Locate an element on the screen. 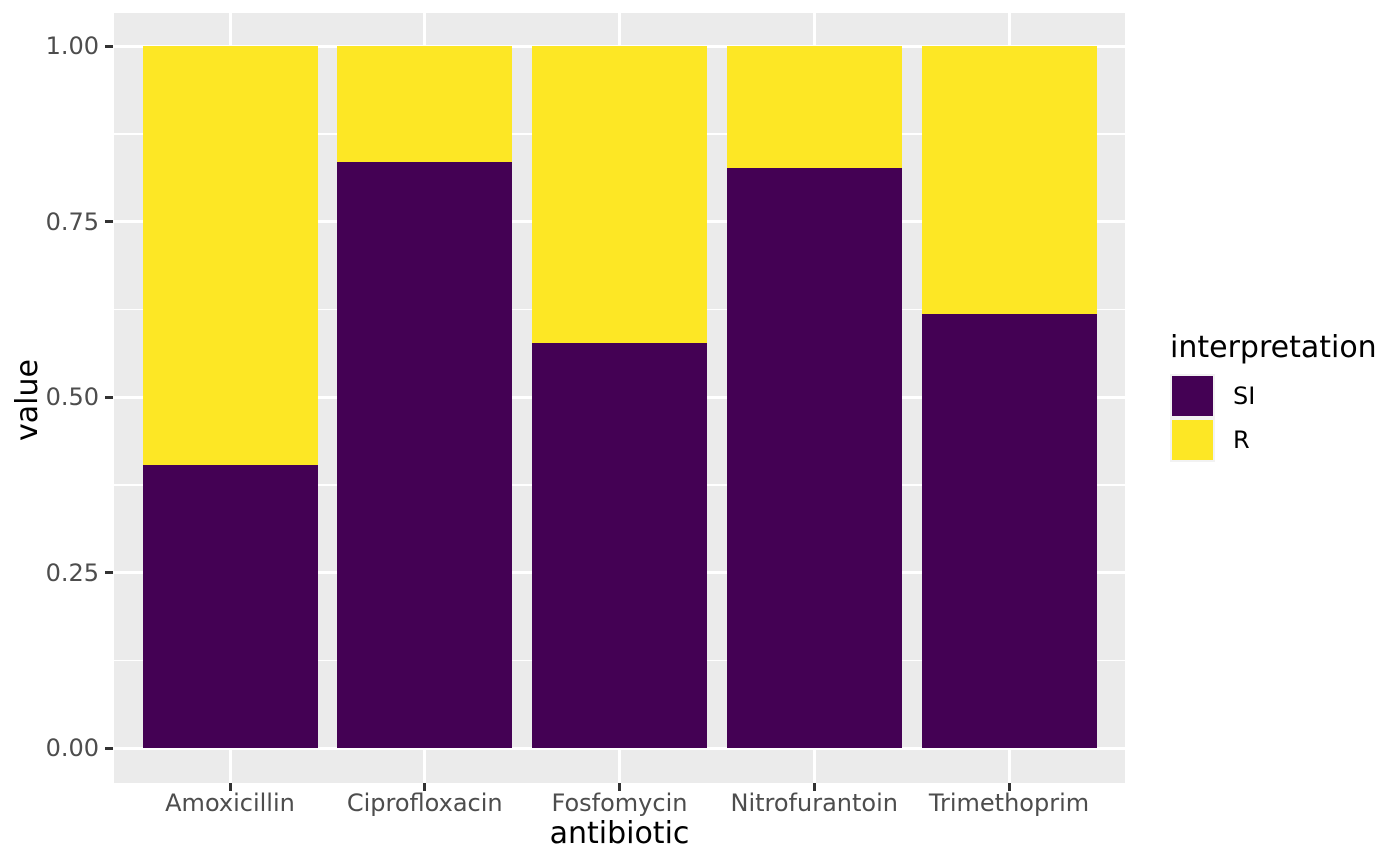 This screenshot has height=866, width=1400. x-tick-label: Fosfomycin is located at coordinates (619, 803).